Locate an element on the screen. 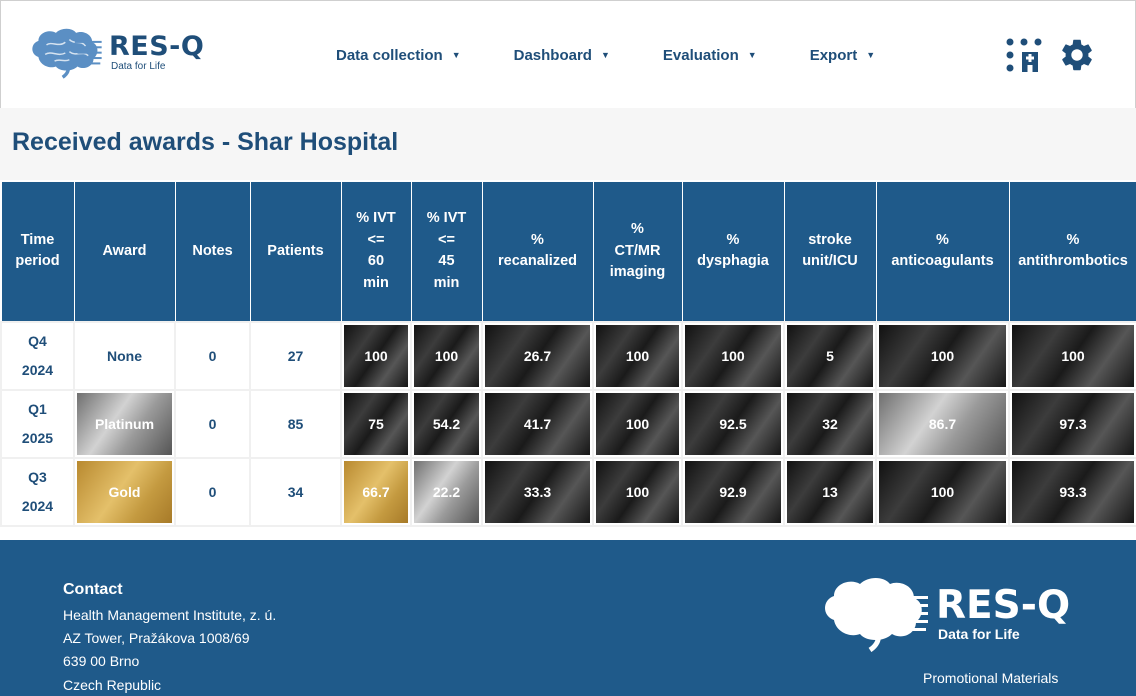 The width and height of the screenshot is (1136, 696). nav-label: Export is located at coordinates (833, 55).